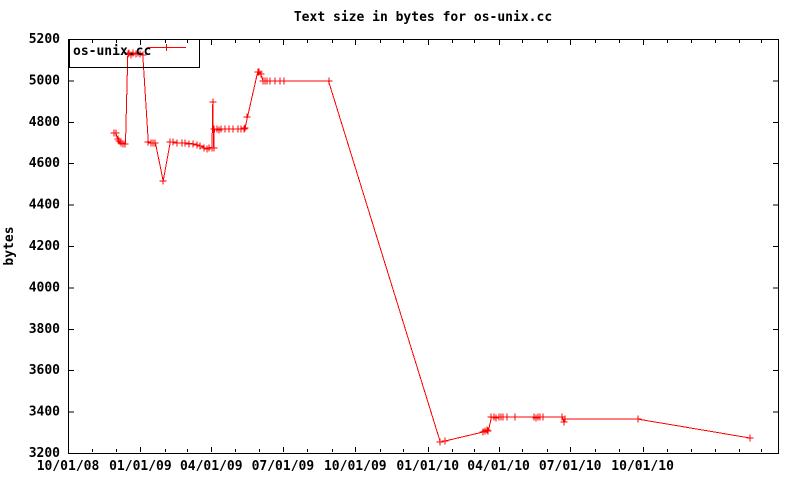 Image resolution: width=800 pixels, height=480 pixels. What do you see at coordinates (44, 205) in the screenshot?
I see `y-tick-label: 4400` at bounding box center [44, 205].